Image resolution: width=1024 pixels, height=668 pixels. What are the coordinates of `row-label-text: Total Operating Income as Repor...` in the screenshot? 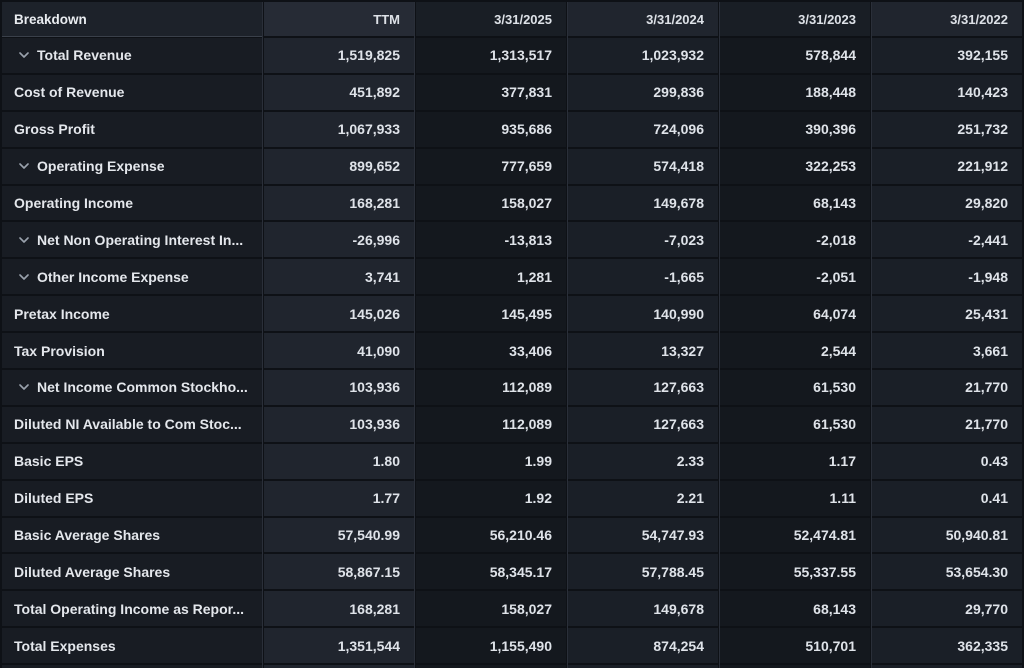 It's located at (129, 608).